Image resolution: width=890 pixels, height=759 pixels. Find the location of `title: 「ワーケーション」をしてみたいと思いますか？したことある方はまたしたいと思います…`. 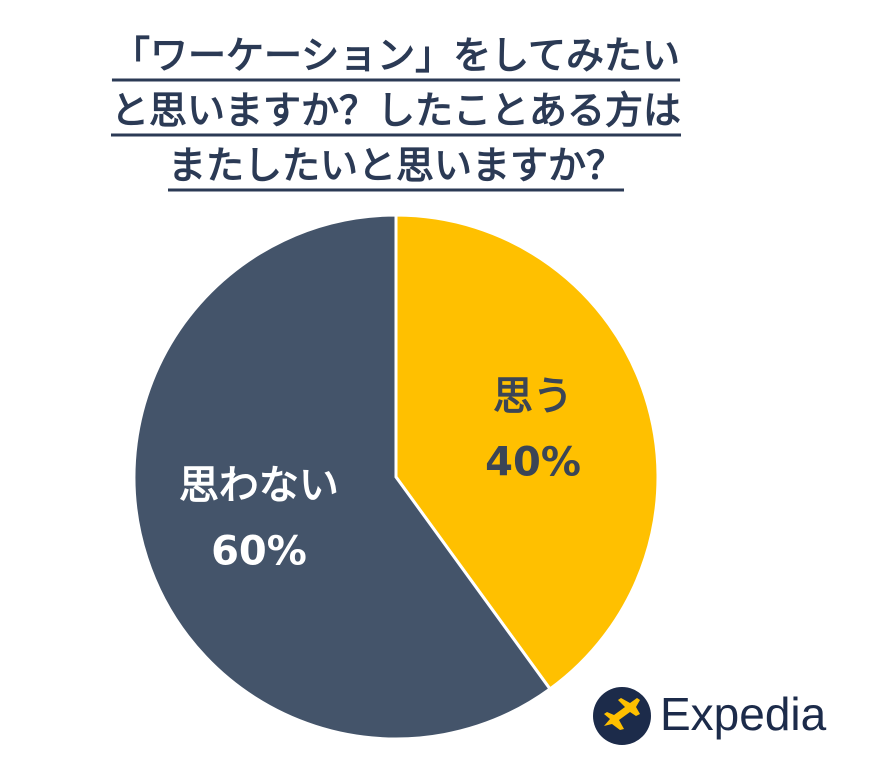

title: 「ワーケーション」をしてみたいと思いますか？したことある方はまたしたいと思います… is located at coordinates (396, 113).